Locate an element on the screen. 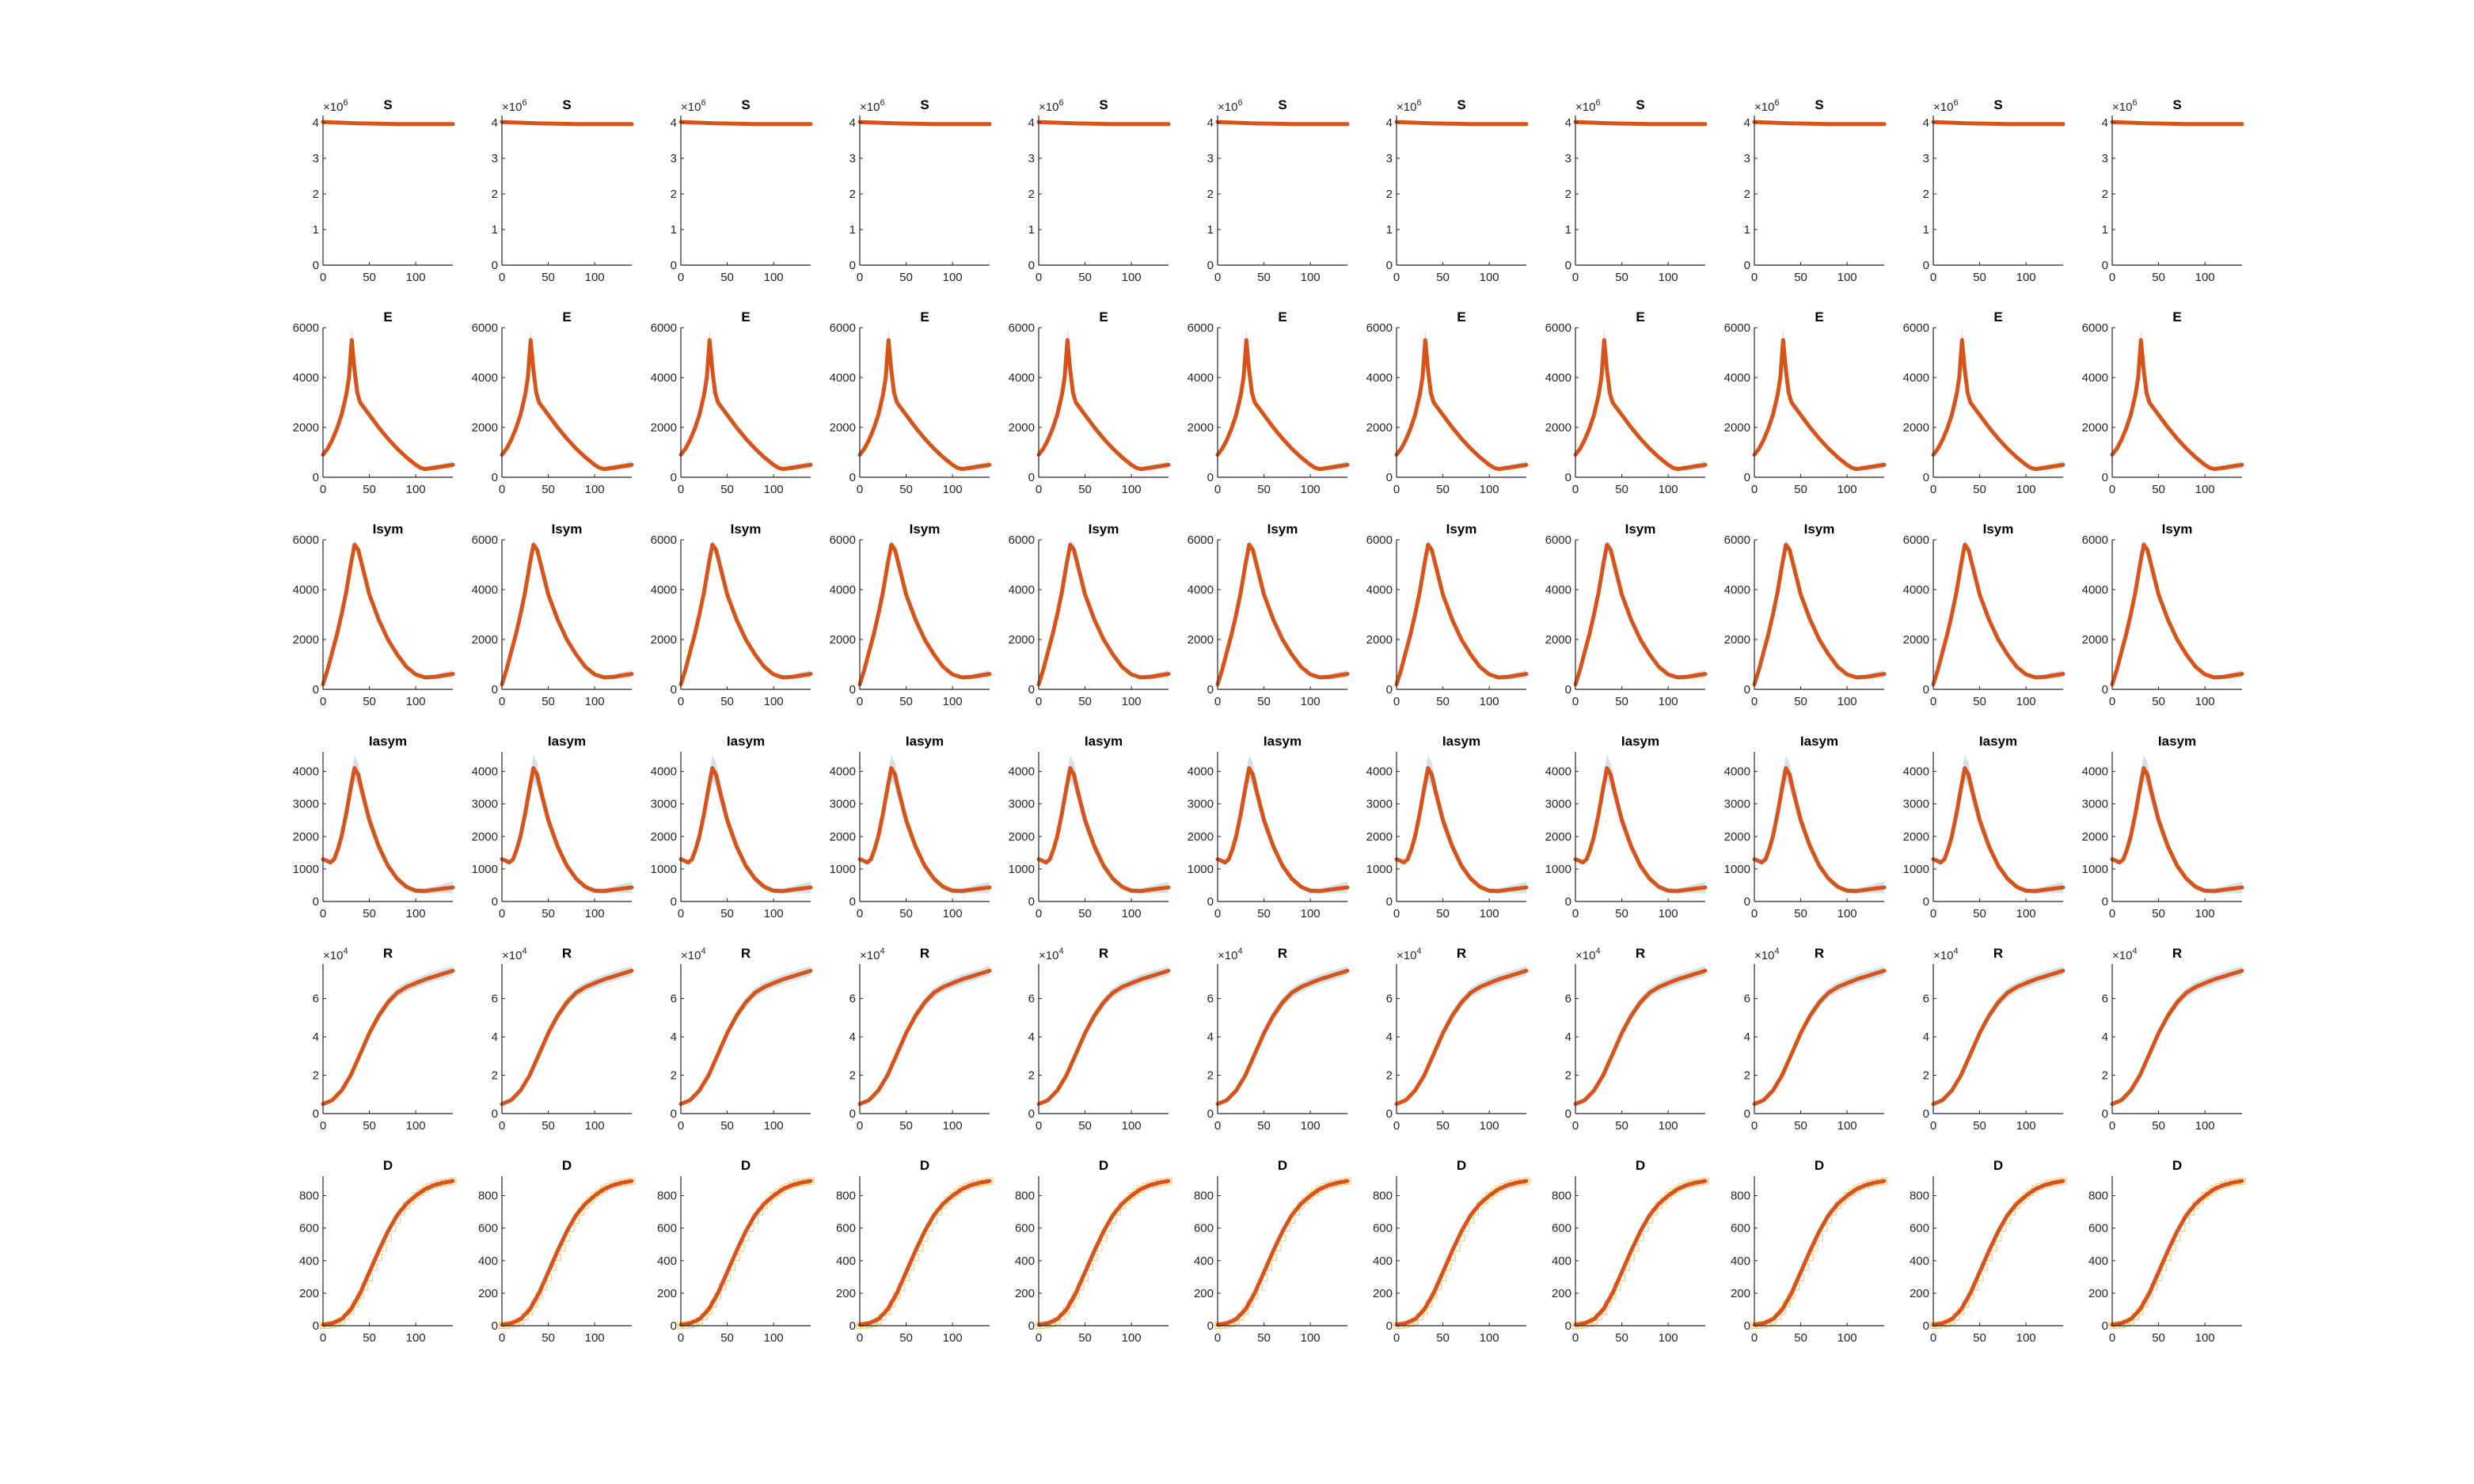 This screenshot has width=2474, height=1484. subplot-s-1: 0 1 2 3 4 0 50 100 ×106 S is located at coordinates (384, 190).